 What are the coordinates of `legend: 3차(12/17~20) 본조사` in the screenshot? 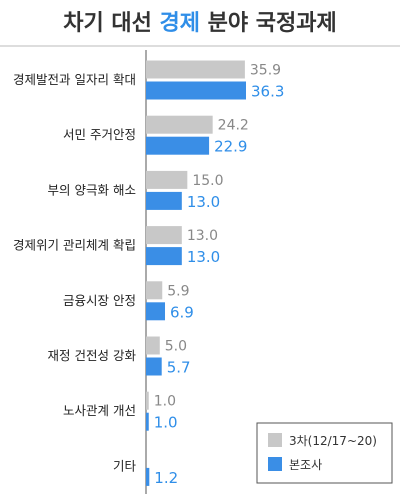 It's located at (324, 453).